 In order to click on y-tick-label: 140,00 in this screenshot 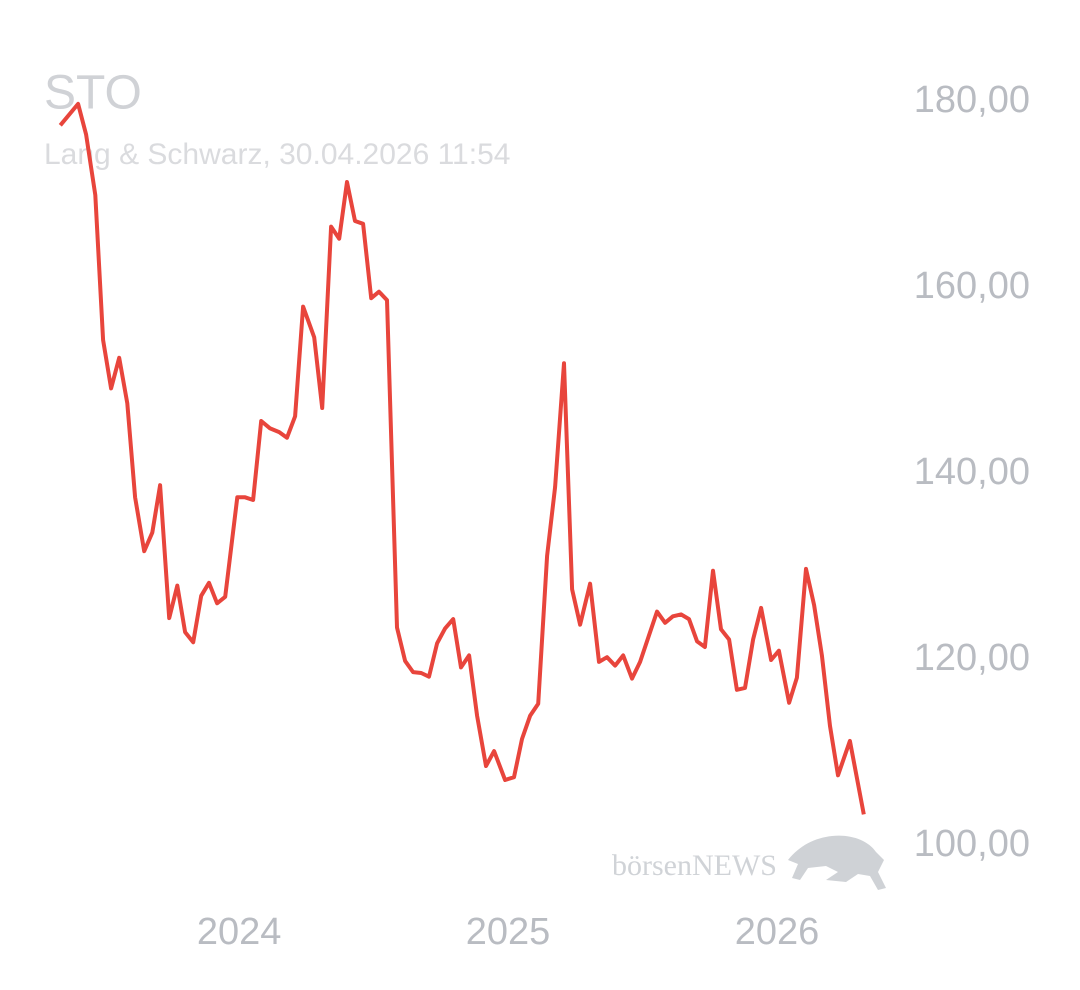, I will do `click(972, 472)`.